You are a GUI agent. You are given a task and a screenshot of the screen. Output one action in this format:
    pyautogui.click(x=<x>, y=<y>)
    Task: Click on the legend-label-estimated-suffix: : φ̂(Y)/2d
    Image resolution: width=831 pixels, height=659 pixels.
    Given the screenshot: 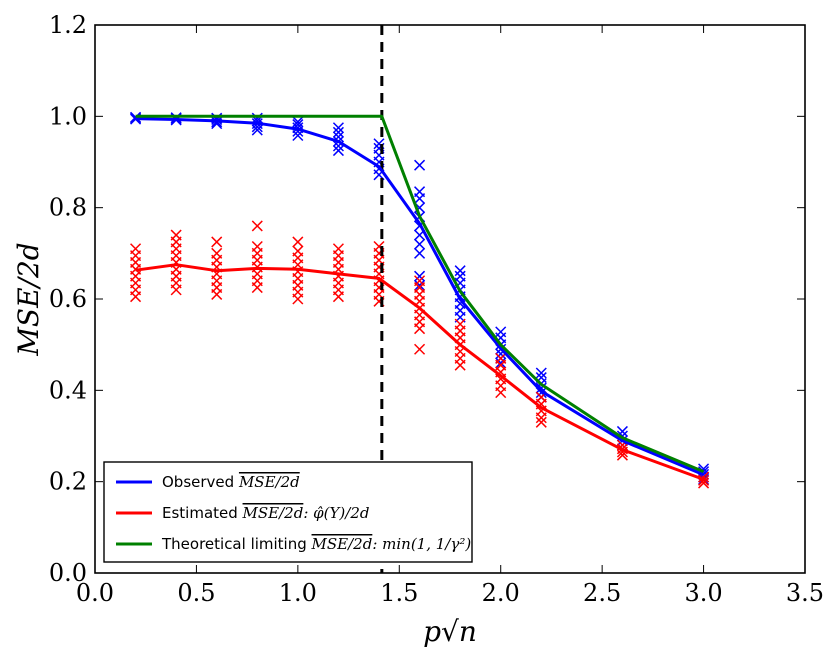 What is the action you would take?
    pyautogui.click(x=336, y=513)
    